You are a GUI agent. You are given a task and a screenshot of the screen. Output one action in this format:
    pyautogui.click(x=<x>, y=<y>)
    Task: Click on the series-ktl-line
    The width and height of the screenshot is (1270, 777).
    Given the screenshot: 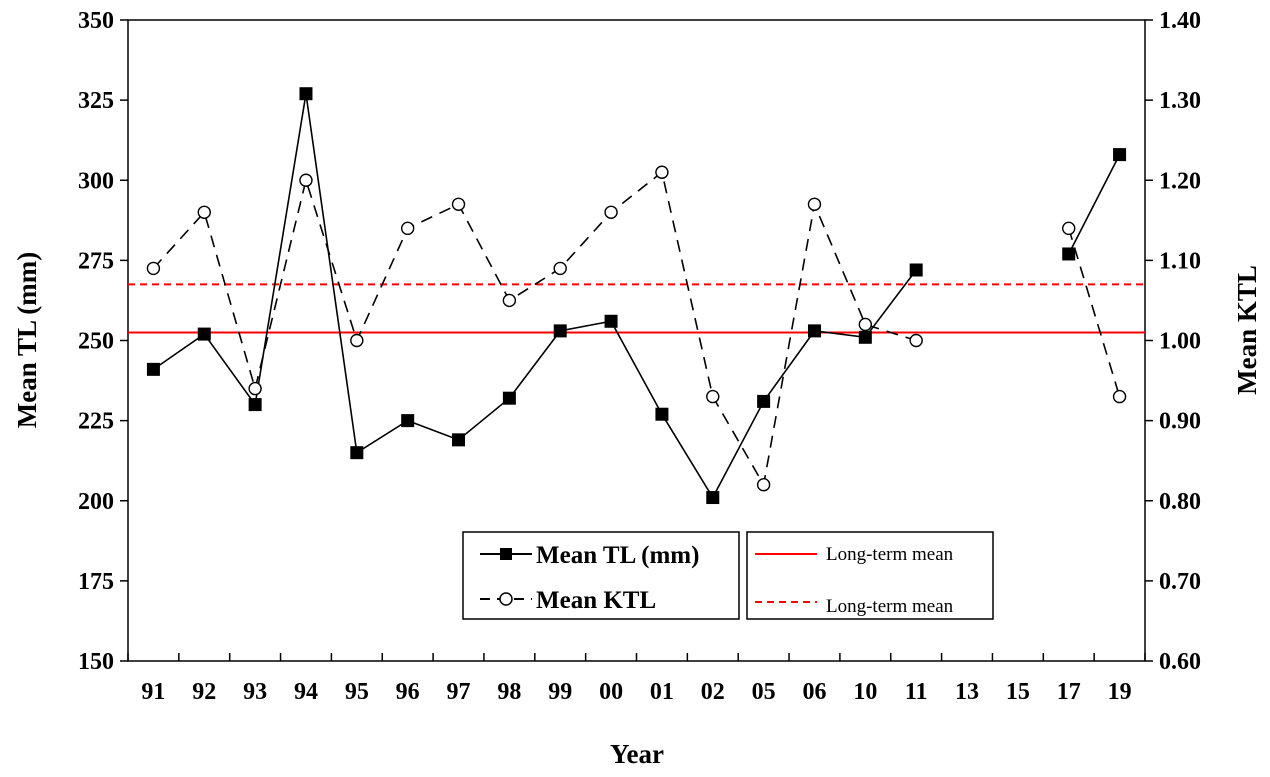 What is the action you would take?
    pyautogui.click(x=1094, y=312)
    